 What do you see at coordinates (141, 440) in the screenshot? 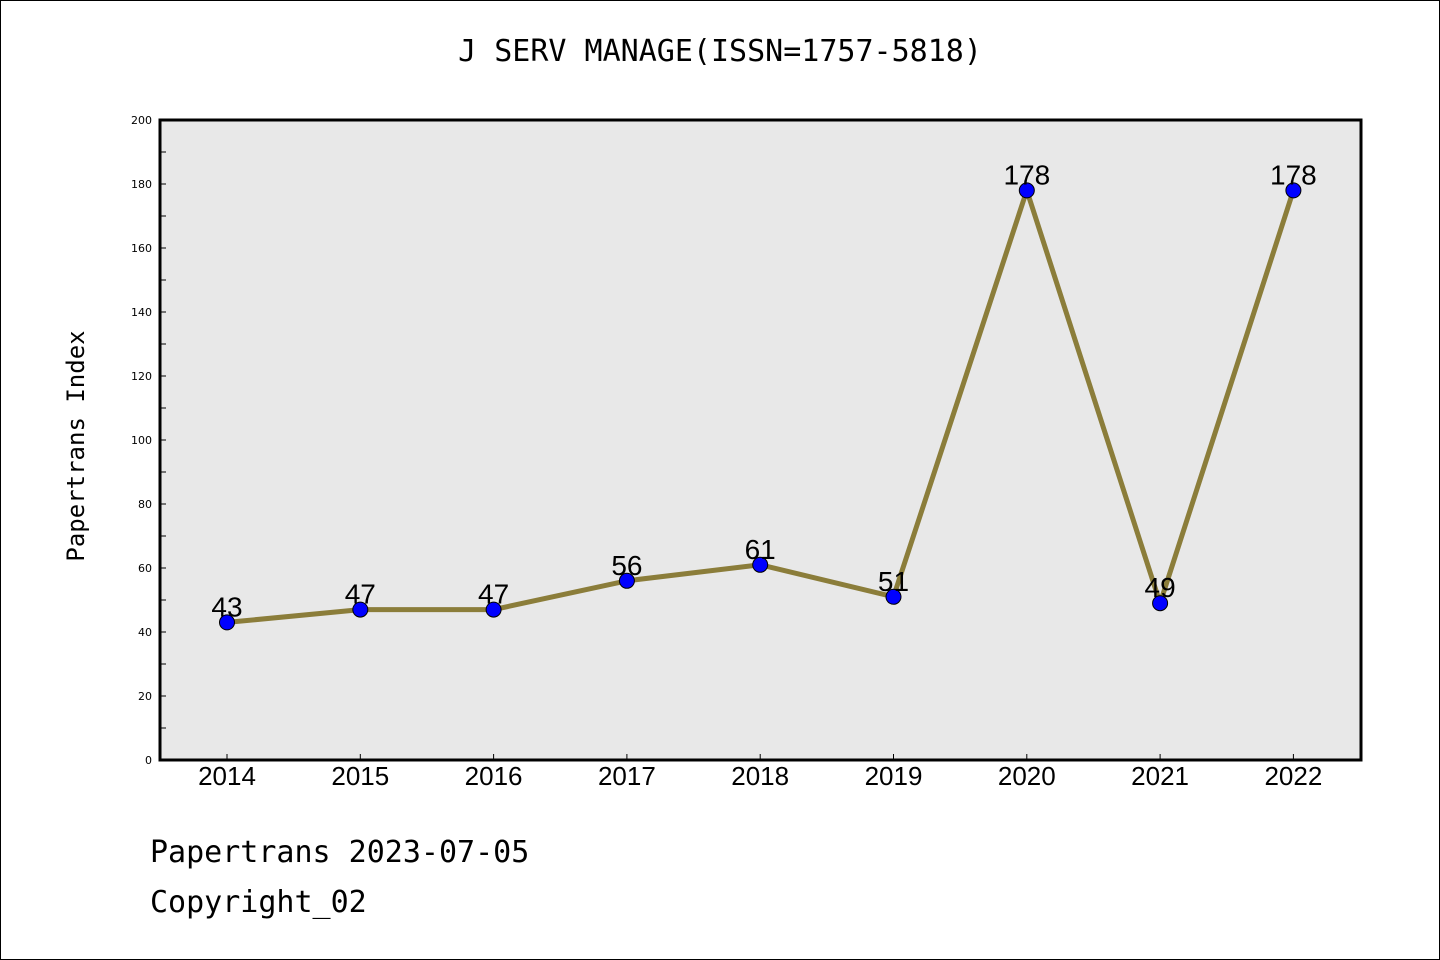
I see `y-tick-label: 100` at bounding box center [141, 440].